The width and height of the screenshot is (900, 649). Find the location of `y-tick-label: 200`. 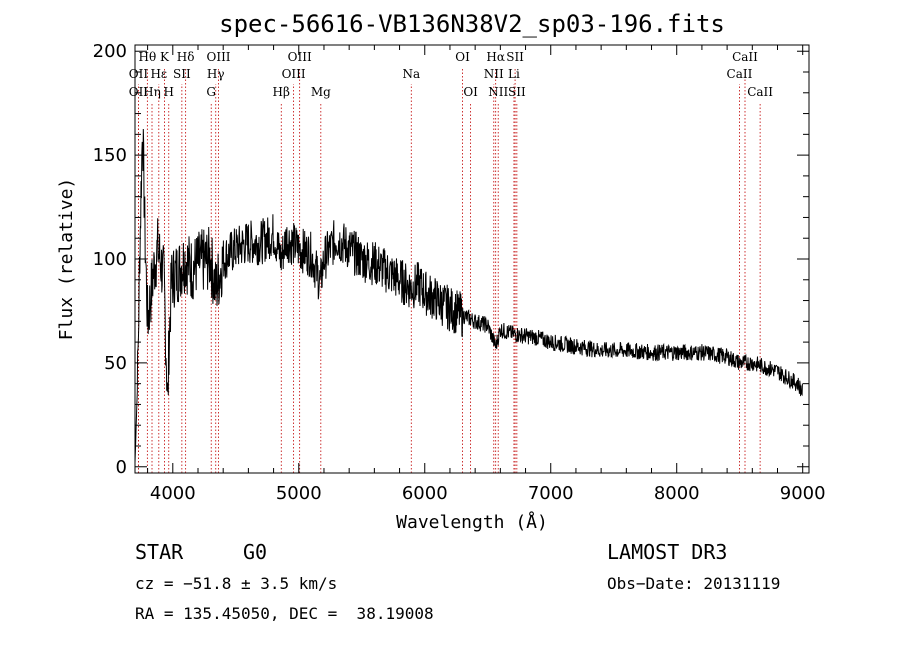

y-tick-label: 200 is located at coordinates (110, 51).